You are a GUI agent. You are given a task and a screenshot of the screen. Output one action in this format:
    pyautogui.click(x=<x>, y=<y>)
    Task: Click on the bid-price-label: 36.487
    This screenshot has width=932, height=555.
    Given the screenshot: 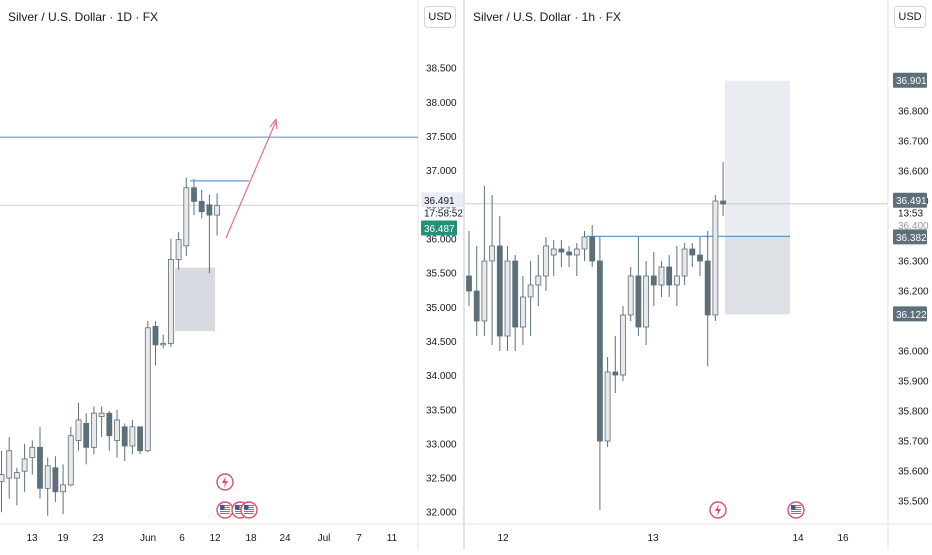 What is the action you would take?
    pyautogui.click(x=439, y=228)
    